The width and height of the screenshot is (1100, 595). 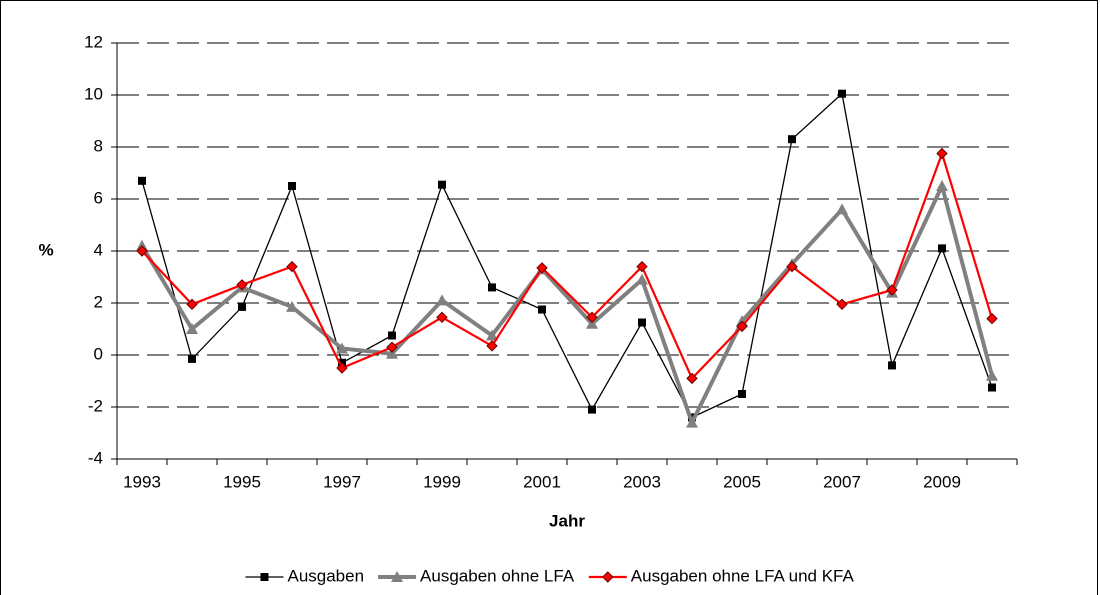 I want to click on x-tick-label: 1997, so click(x=342, y=481).